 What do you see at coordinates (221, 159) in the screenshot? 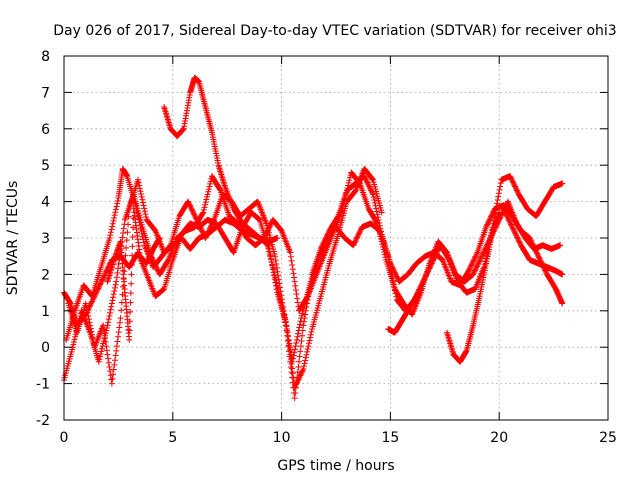
I see `series-segment-e` at bounding box center [221, 159].